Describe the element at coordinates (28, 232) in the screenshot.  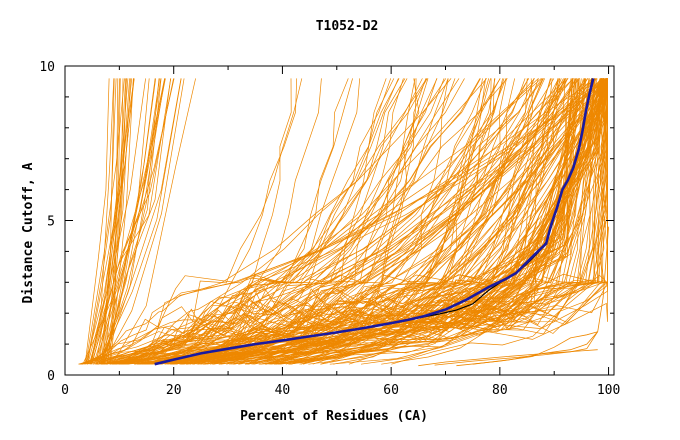
I see `y-axis-label: Distance Cutoff, A` at that location.